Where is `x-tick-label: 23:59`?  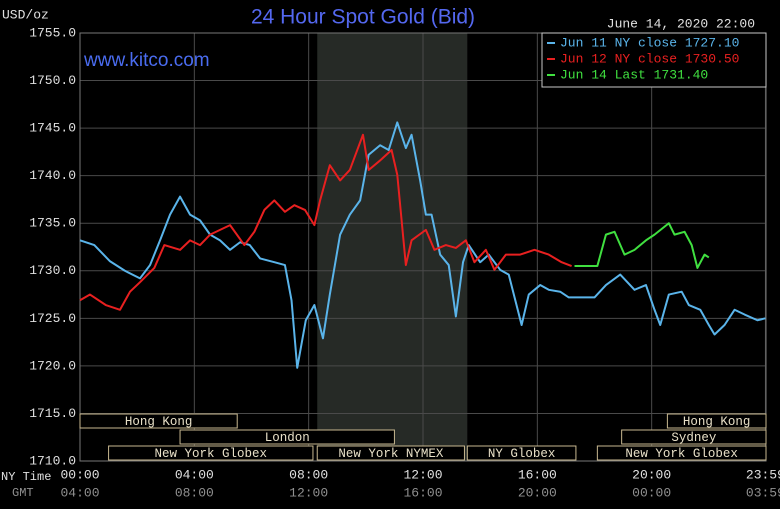 x-tick-label: 23:59 is located at coordinates (763, 474).